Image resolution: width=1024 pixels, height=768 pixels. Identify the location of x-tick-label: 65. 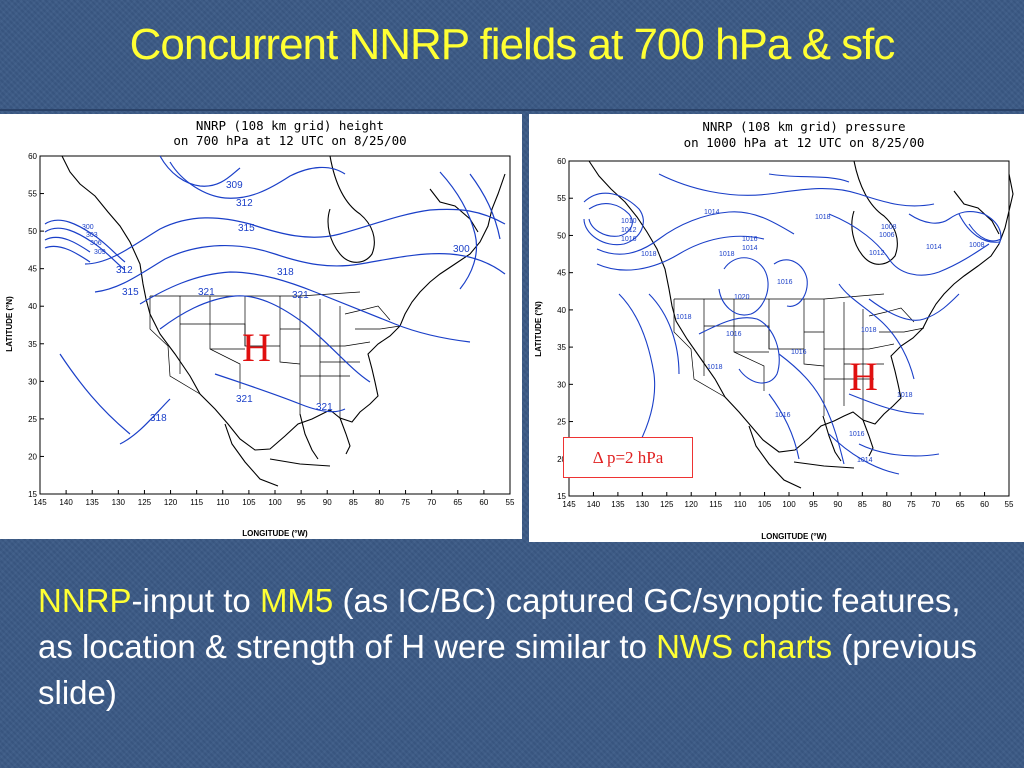
(457, 502).